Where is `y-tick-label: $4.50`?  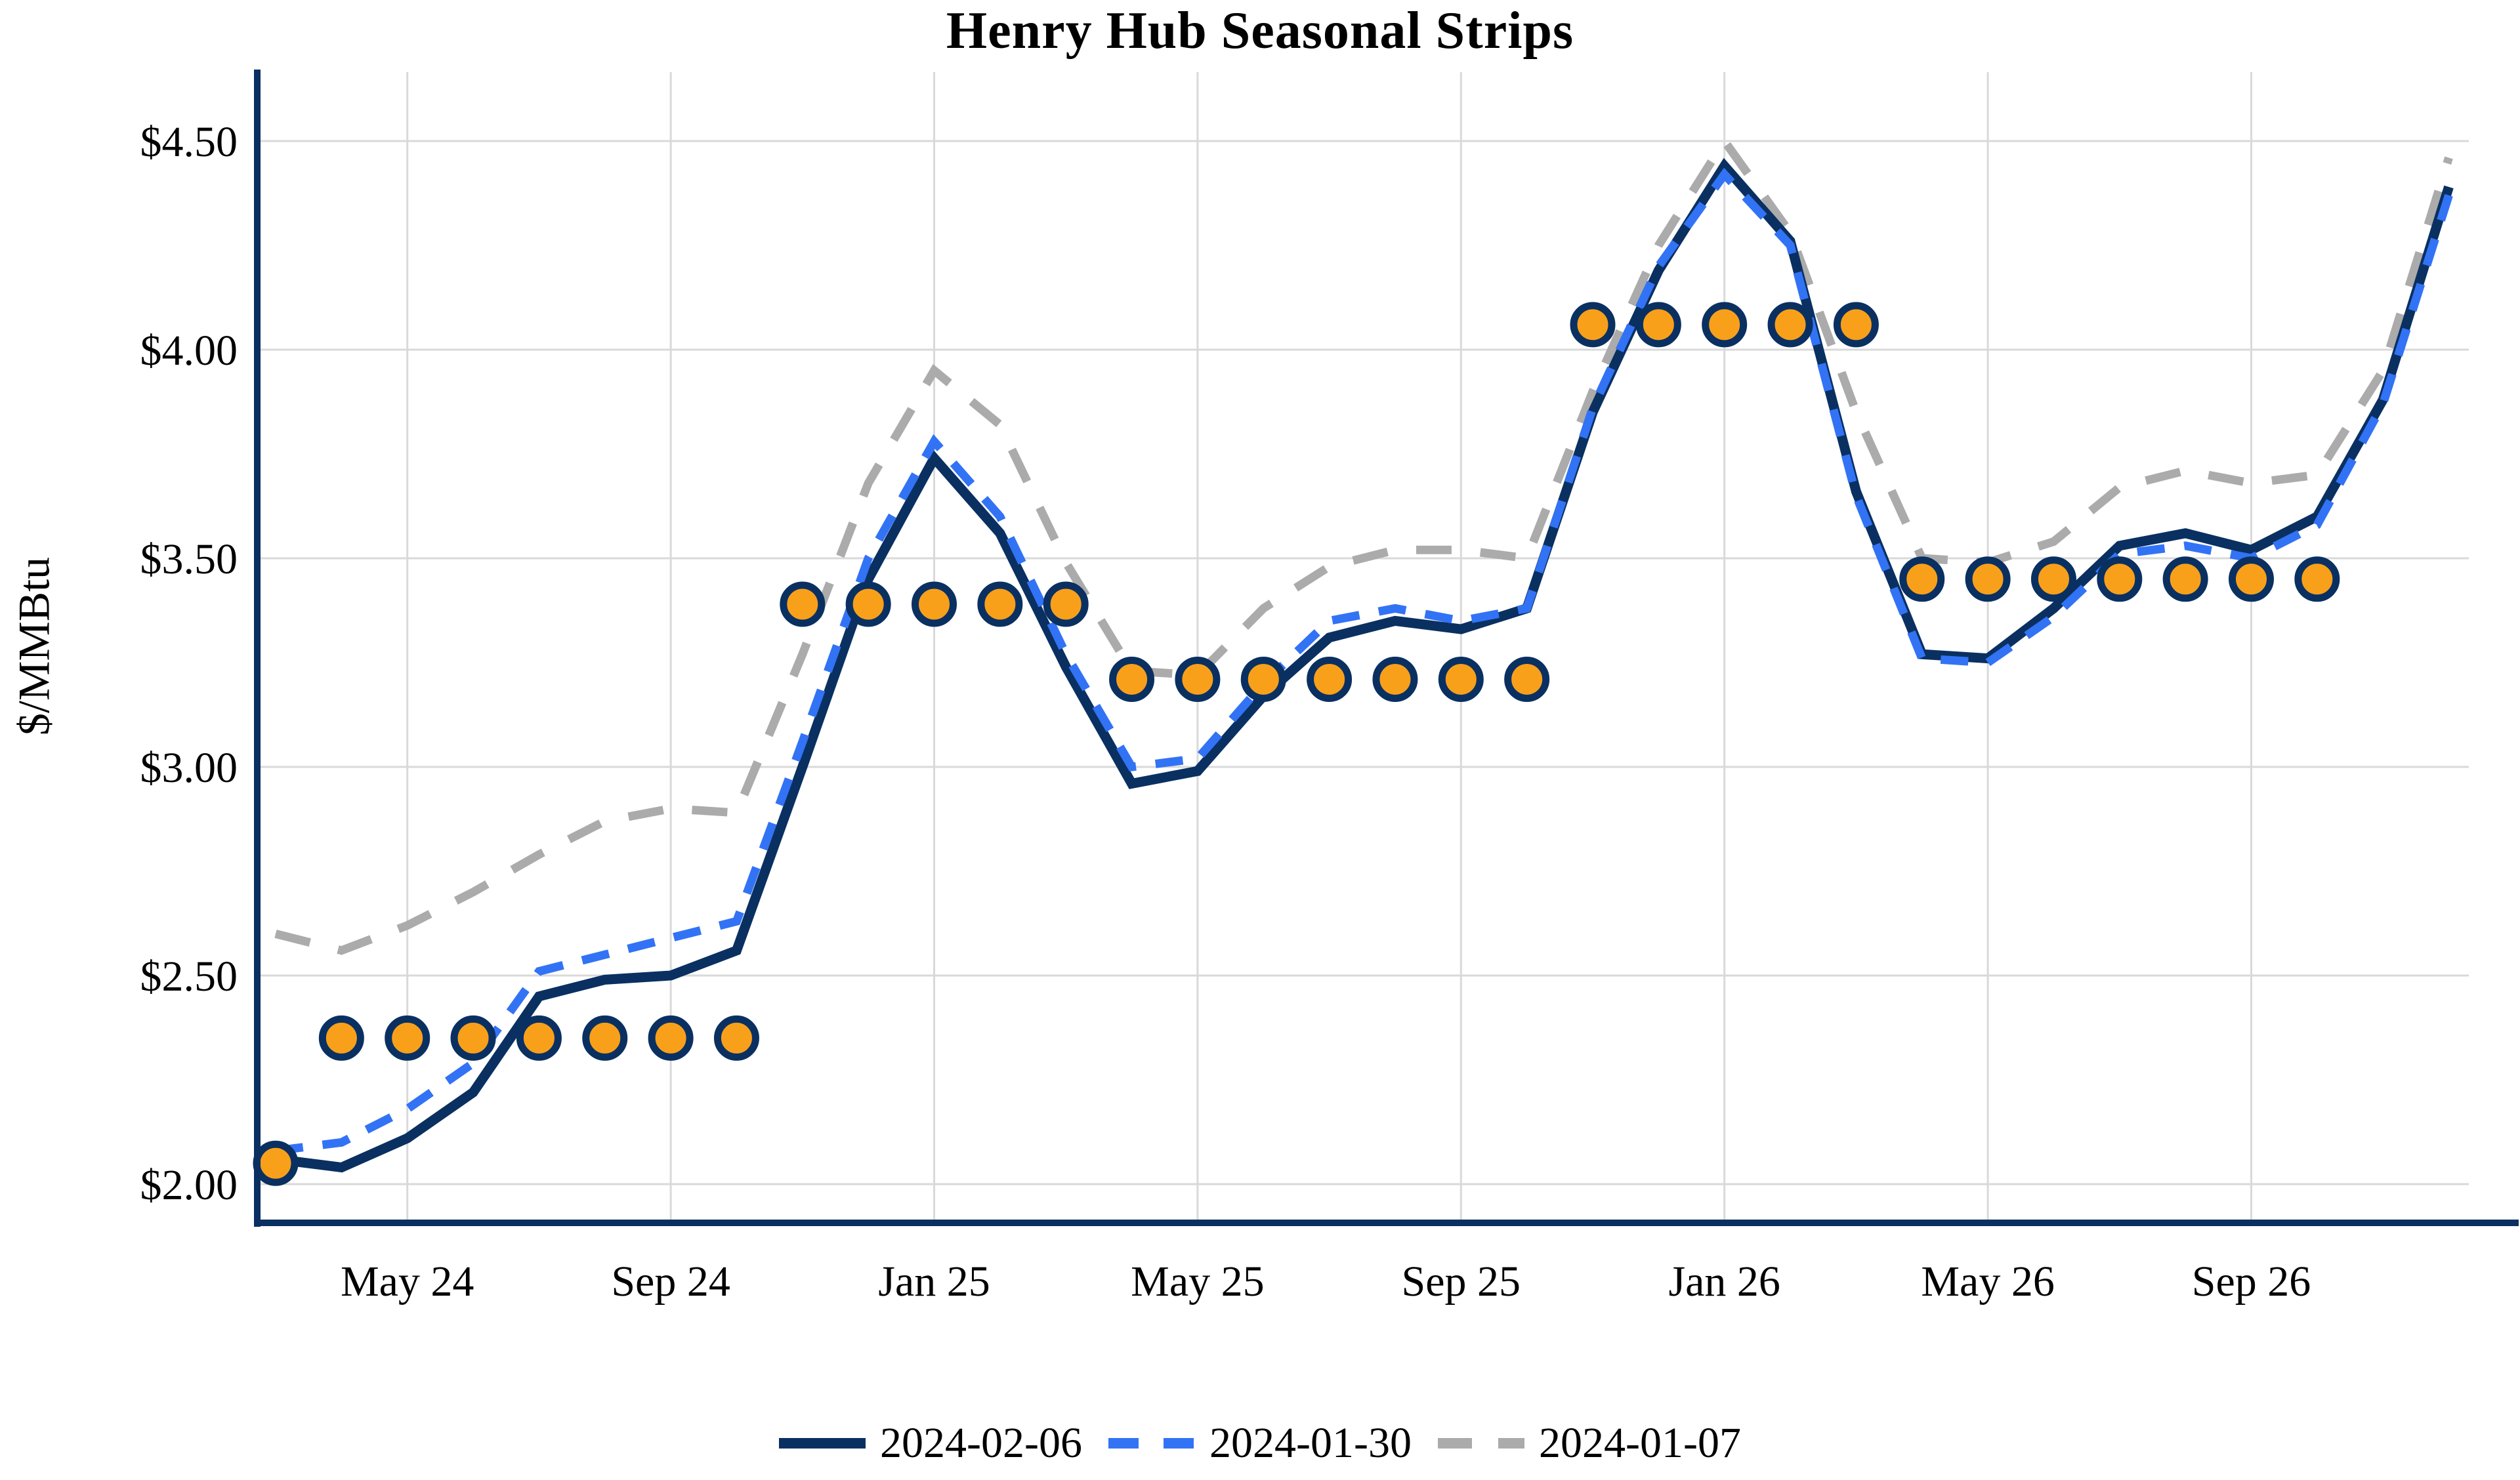 y-tick-label: $4.50 is located at coordinates (189, 142).